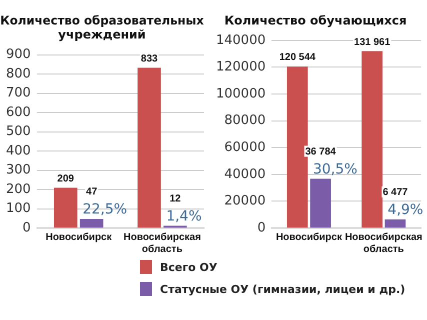 Image resolution: width=427 pixels, height=320 pixels. What do you see at coordinates (18, 74) in the screenshot?
I see `y-tick-label: 800` at bounding box center [18, 74].